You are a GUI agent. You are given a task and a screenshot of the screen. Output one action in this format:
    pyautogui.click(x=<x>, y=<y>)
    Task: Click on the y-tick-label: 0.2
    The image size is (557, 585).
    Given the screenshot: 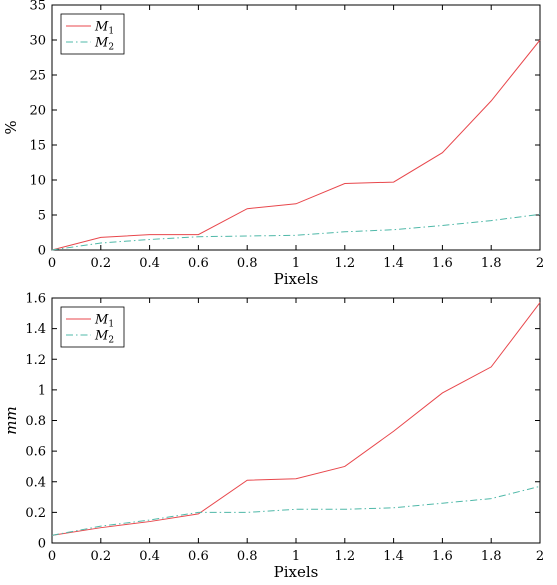 What is the action you would take?
    pyautogui.click(x=35, y=513)
    